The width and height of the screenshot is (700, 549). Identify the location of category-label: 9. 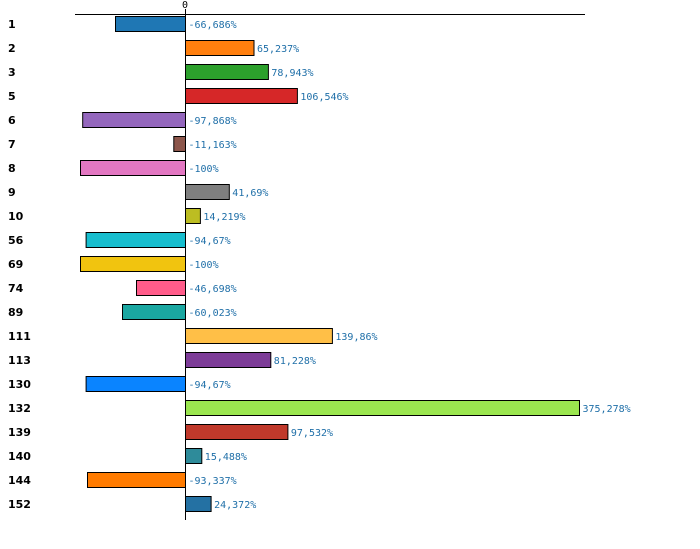
(12, 192).